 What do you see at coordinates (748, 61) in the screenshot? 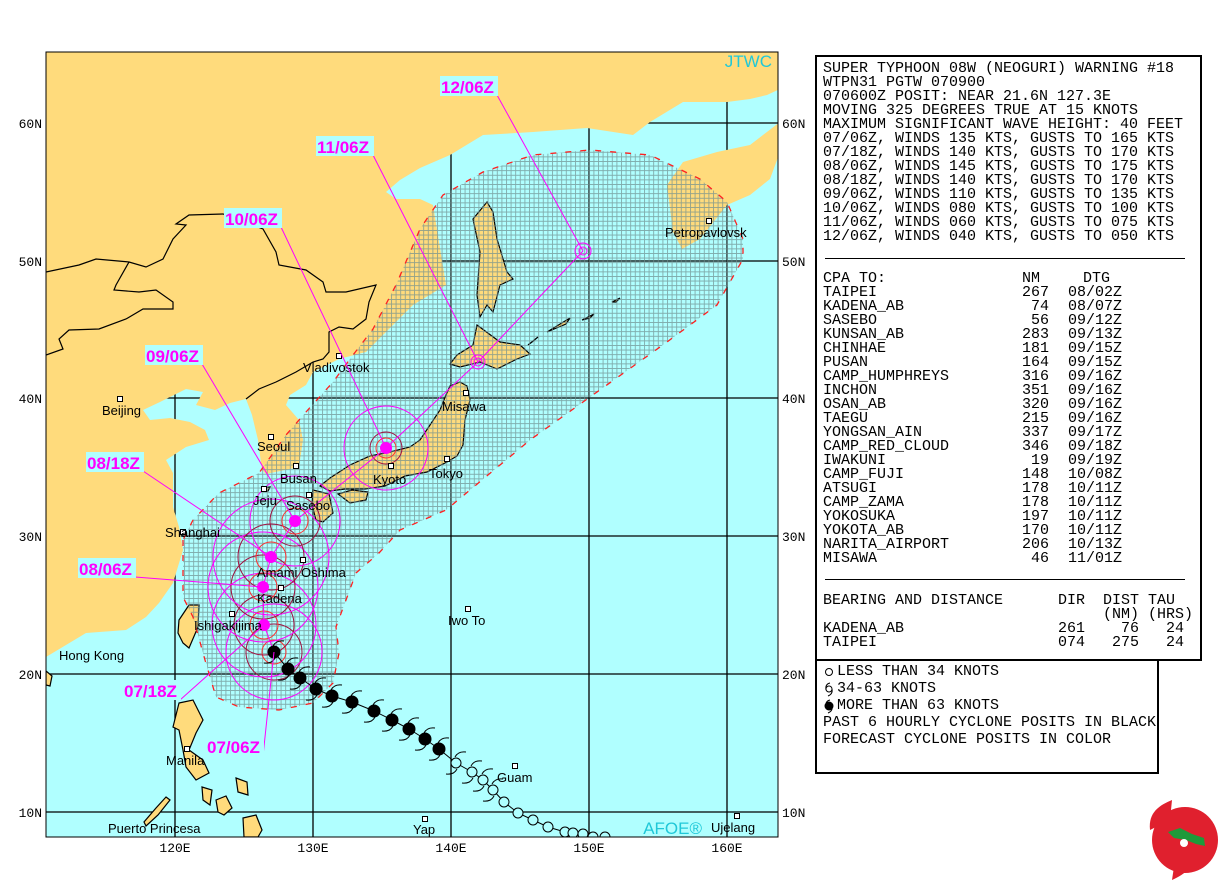
I see `jtwc-watermark: JTWC` at bounding box center [748, 61].